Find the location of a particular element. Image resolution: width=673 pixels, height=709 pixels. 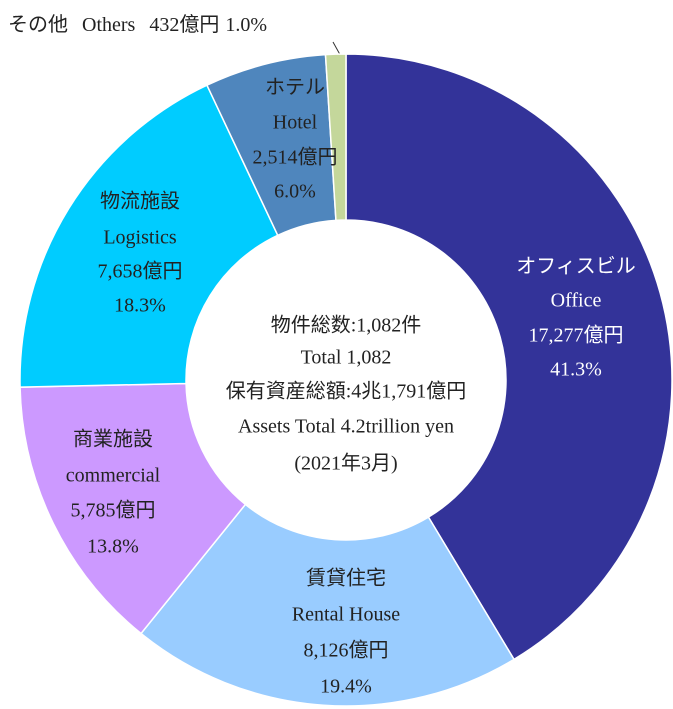

others-label-part: 1.0% is located at coordinates (246, 25).